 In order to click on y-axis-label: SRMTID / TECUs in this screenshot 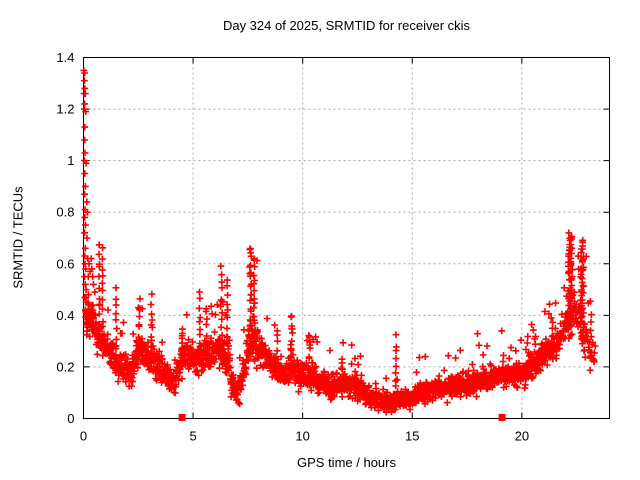, I will do `click(18, 237)`.